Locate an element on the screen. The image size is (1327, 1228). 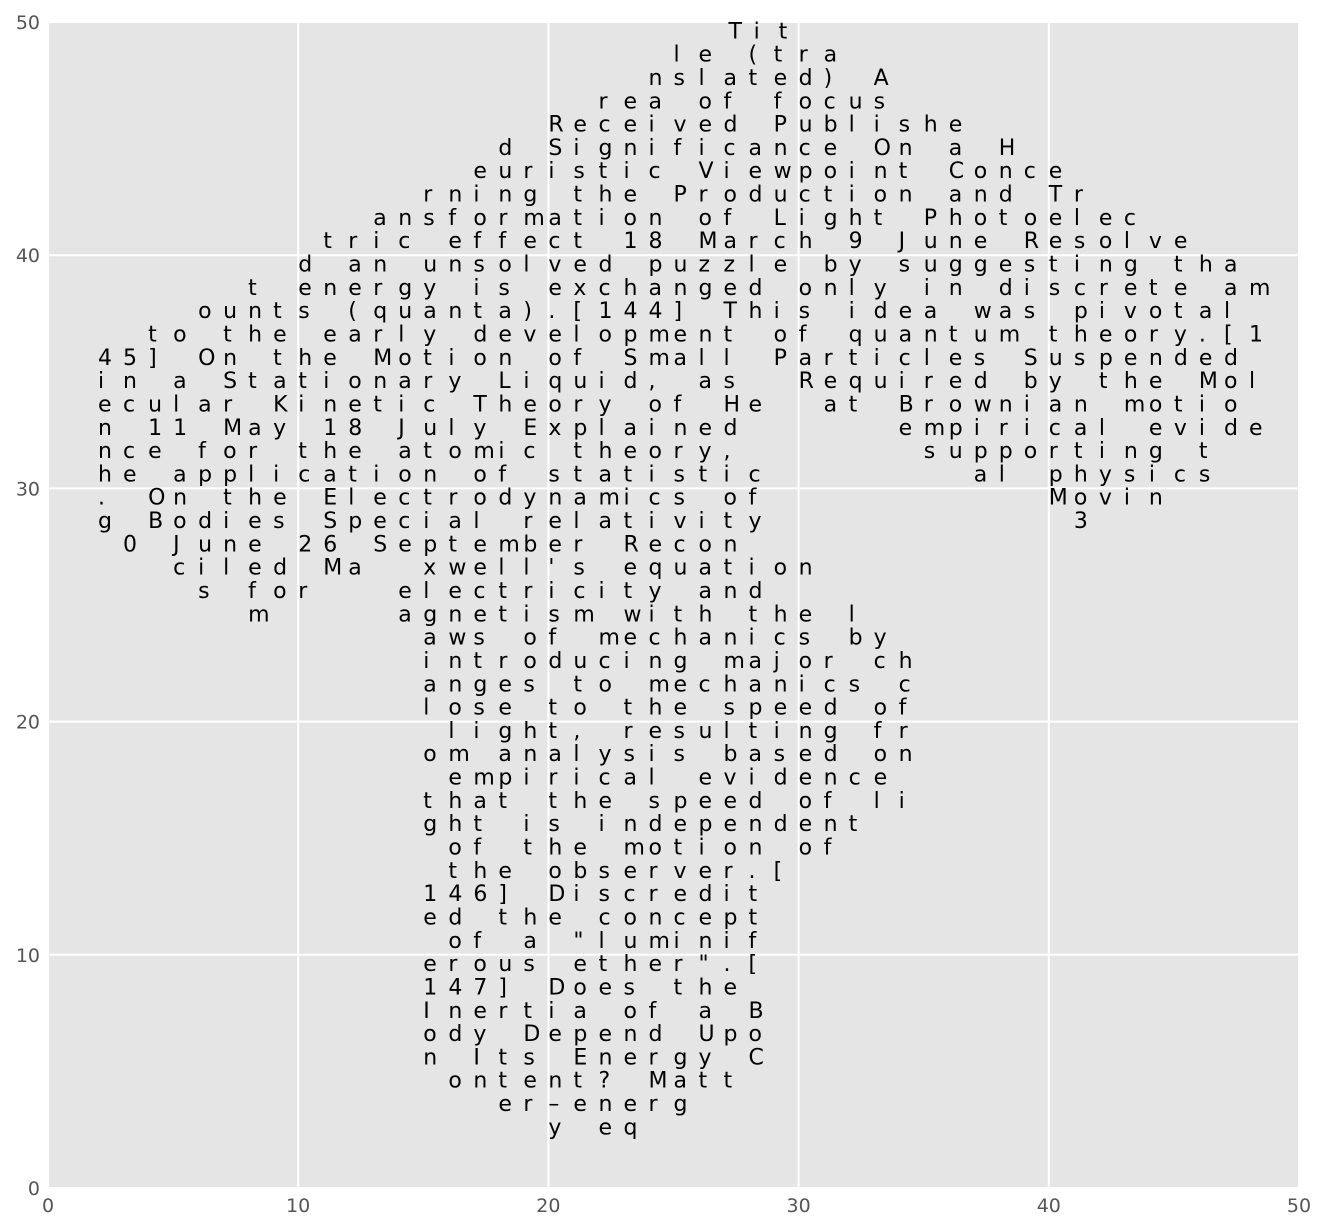
text-glyph: C is located at coordinates (956, 171).